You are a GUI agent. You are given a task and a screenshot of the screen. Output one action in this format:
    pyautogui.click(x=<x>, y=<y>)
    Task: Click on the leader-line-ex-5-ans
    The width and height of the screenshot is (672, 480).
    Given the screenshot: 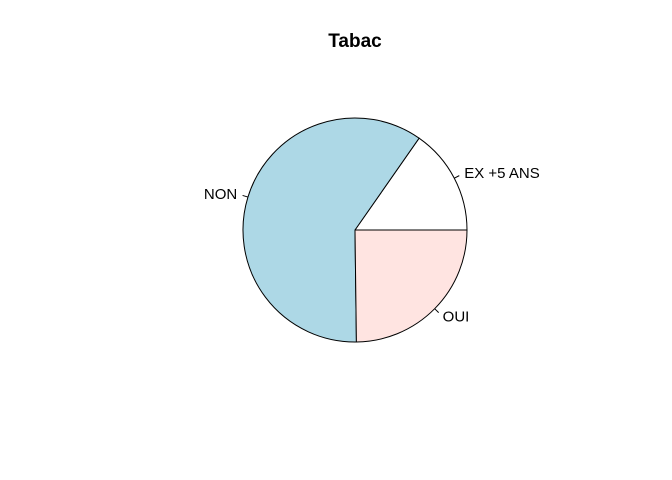 What is the action you would take?
    pyautogui.click(x=457, y=177)
    